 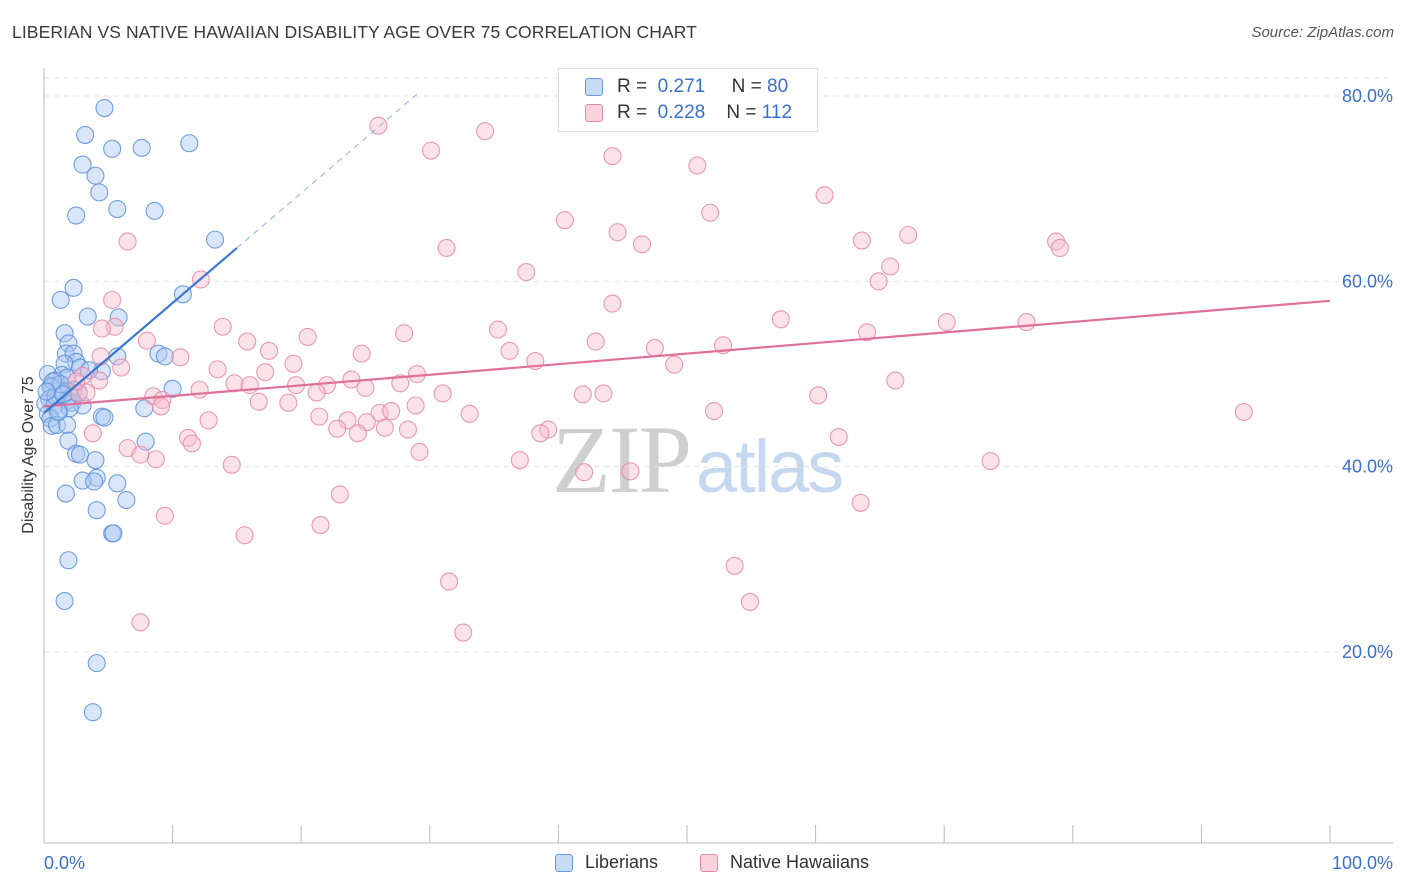 I want to click on y-tick-label: 20.0%, so click(x=1367, y=652).